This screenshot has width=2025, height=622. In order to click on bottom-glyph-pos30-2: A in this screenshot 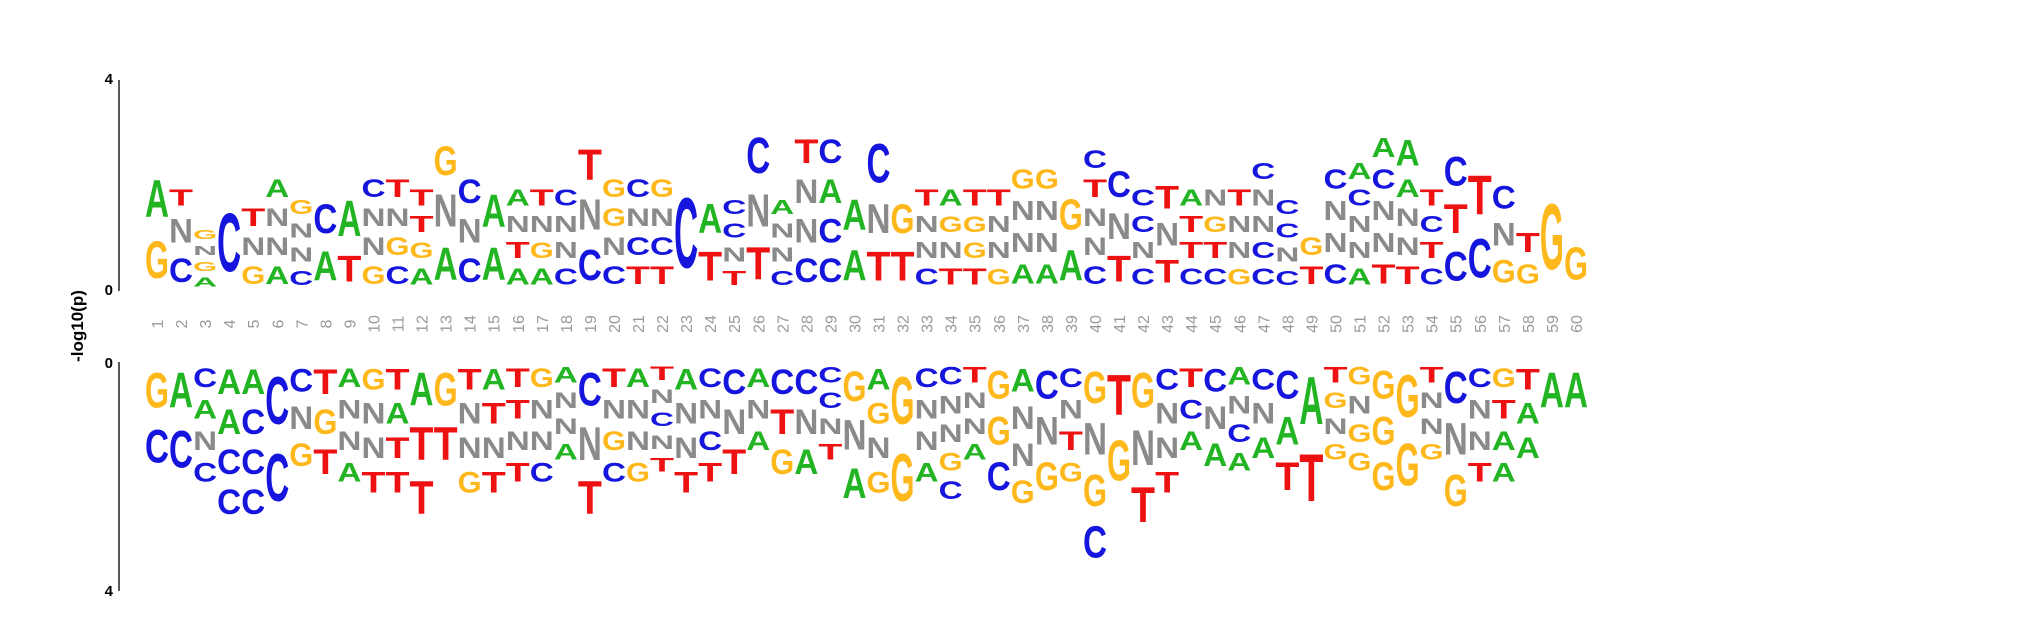, I will do `click(854, 484)`.